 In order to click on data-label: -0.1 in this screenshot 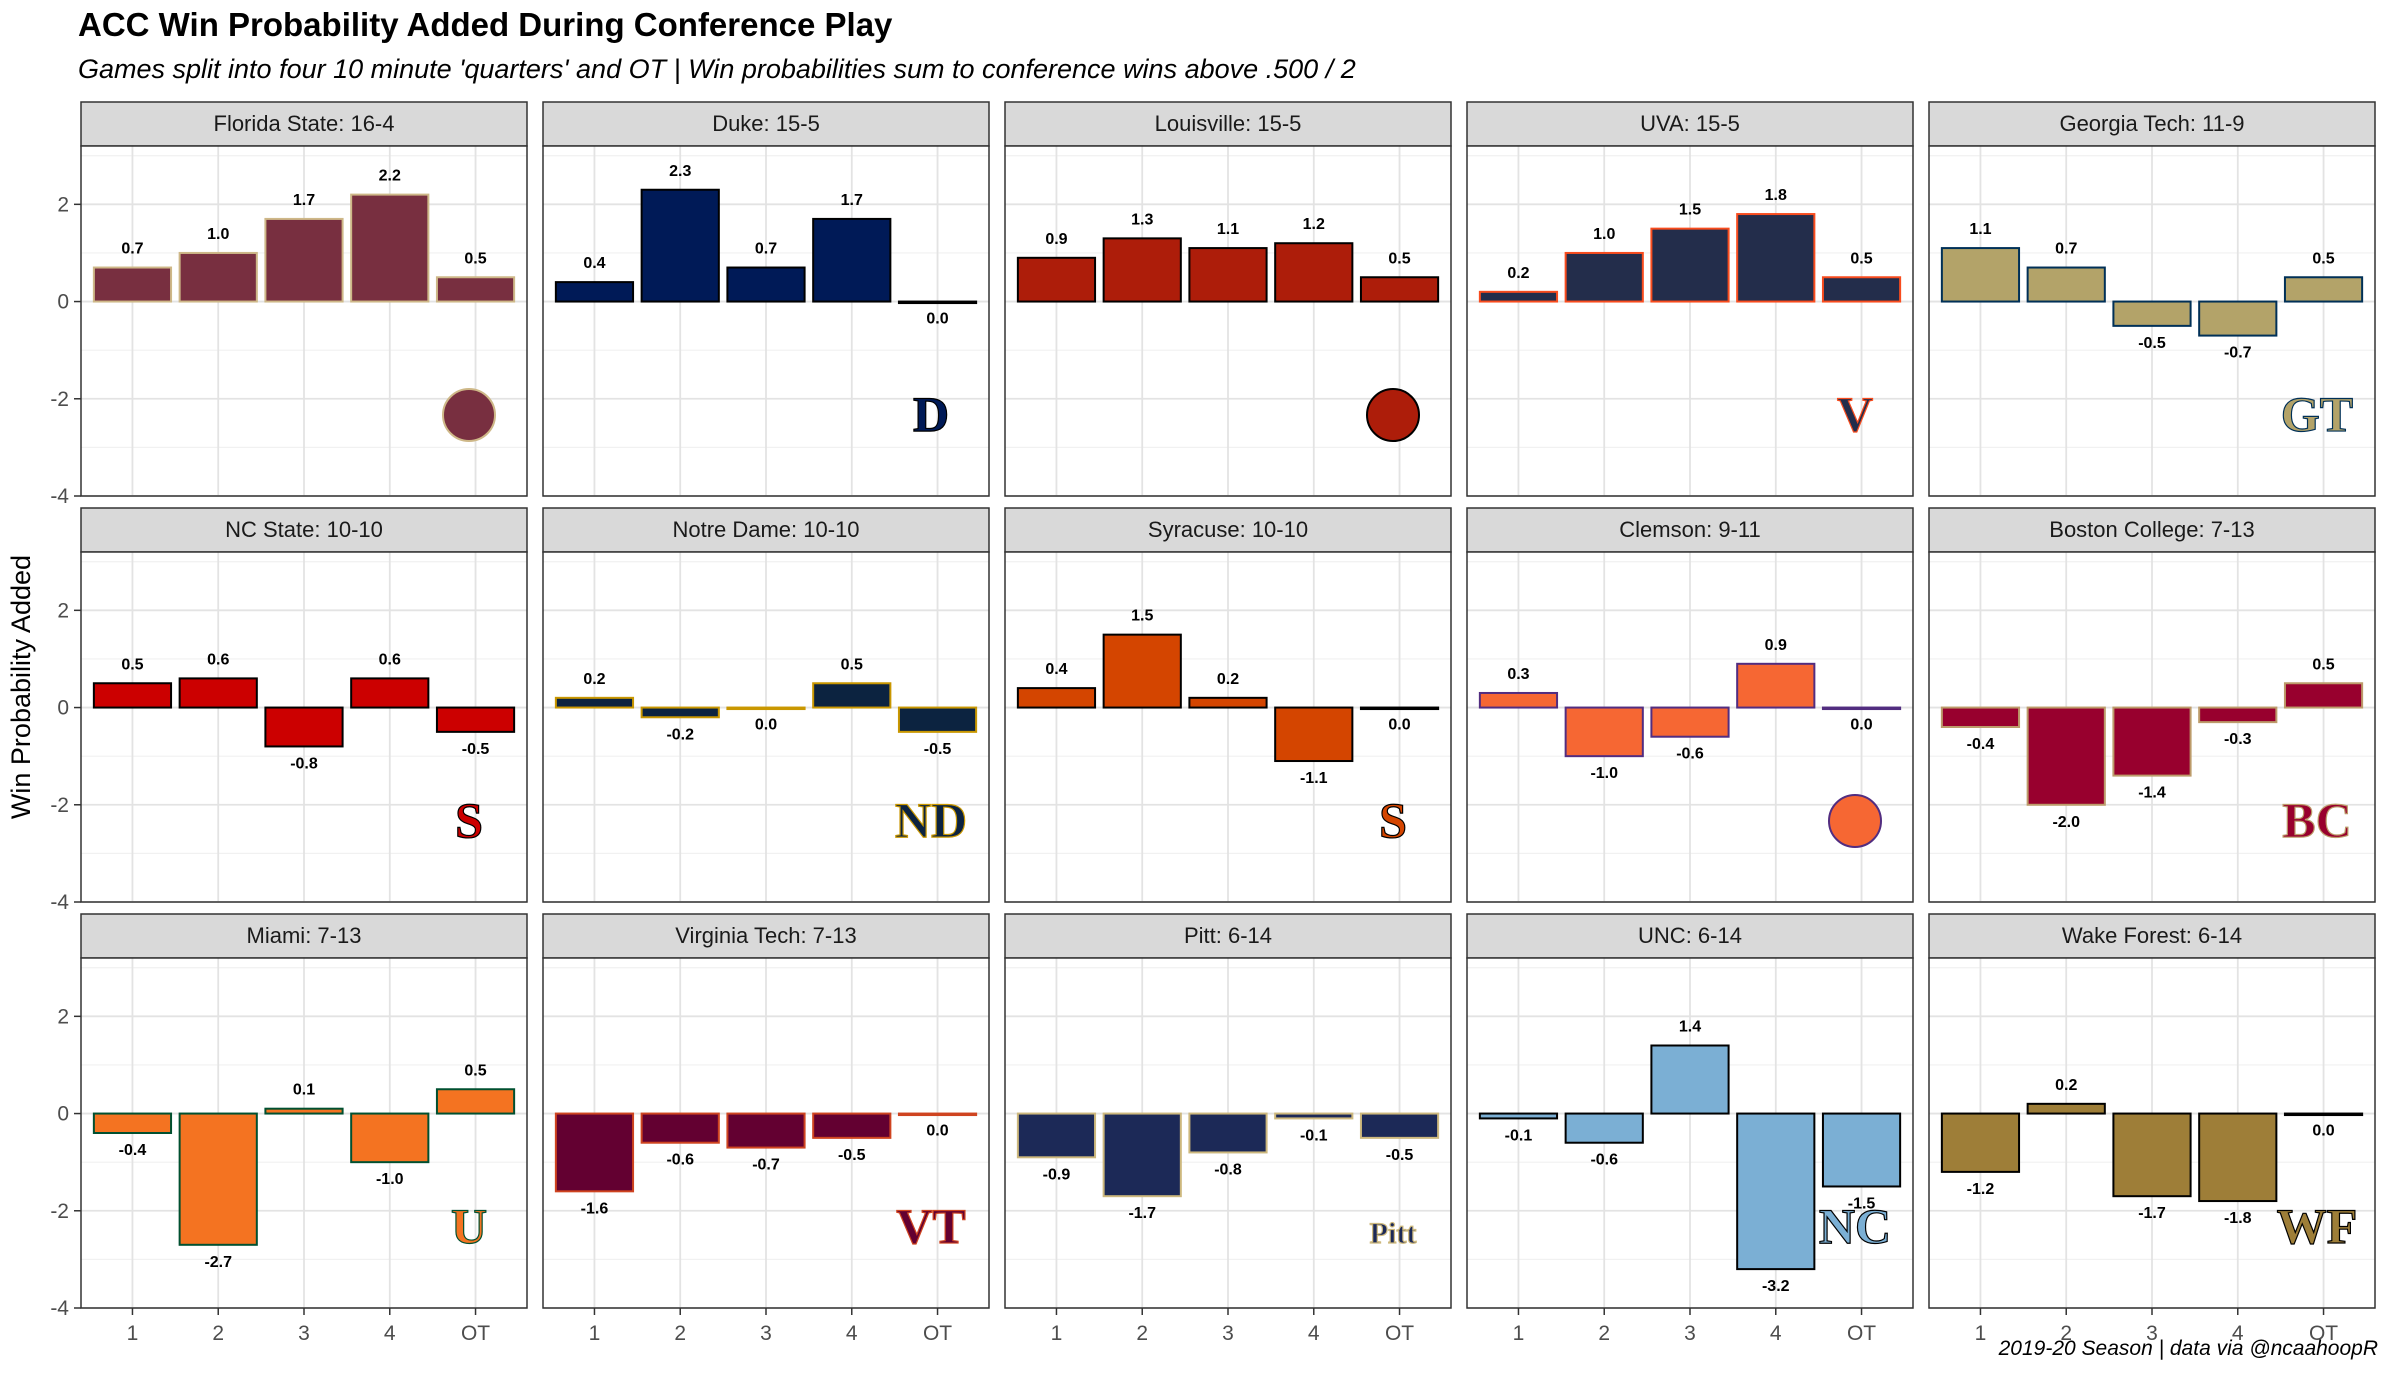, I will do `click(1314, 1135)`.